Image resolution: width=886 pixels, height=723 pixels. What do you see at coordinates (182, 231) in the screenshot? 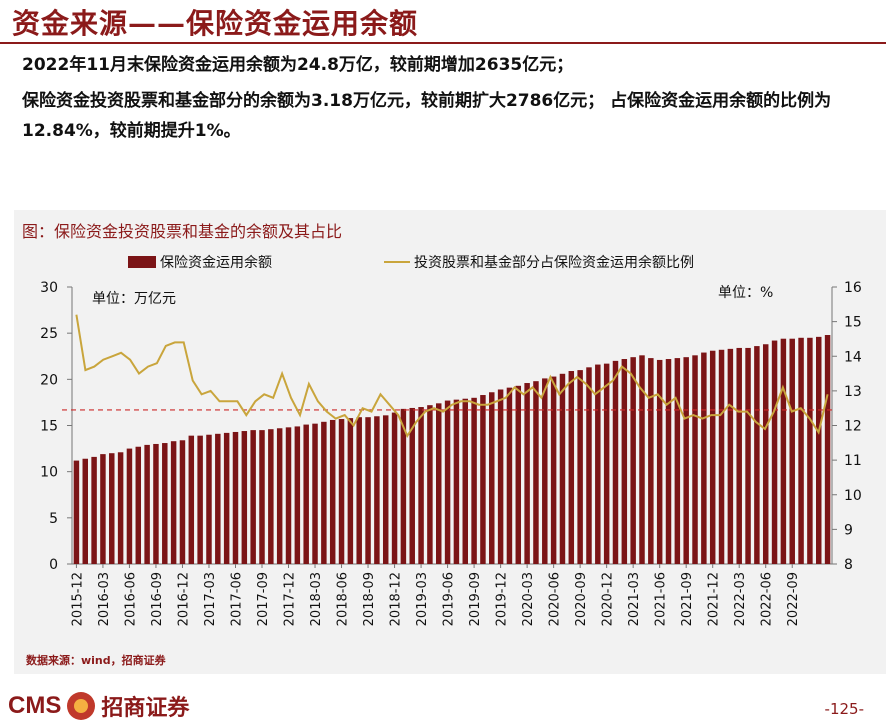
I see `chart-caption: 图：保险资金投资股票和基金的余额及其占比` at bounding box center [182, 231].